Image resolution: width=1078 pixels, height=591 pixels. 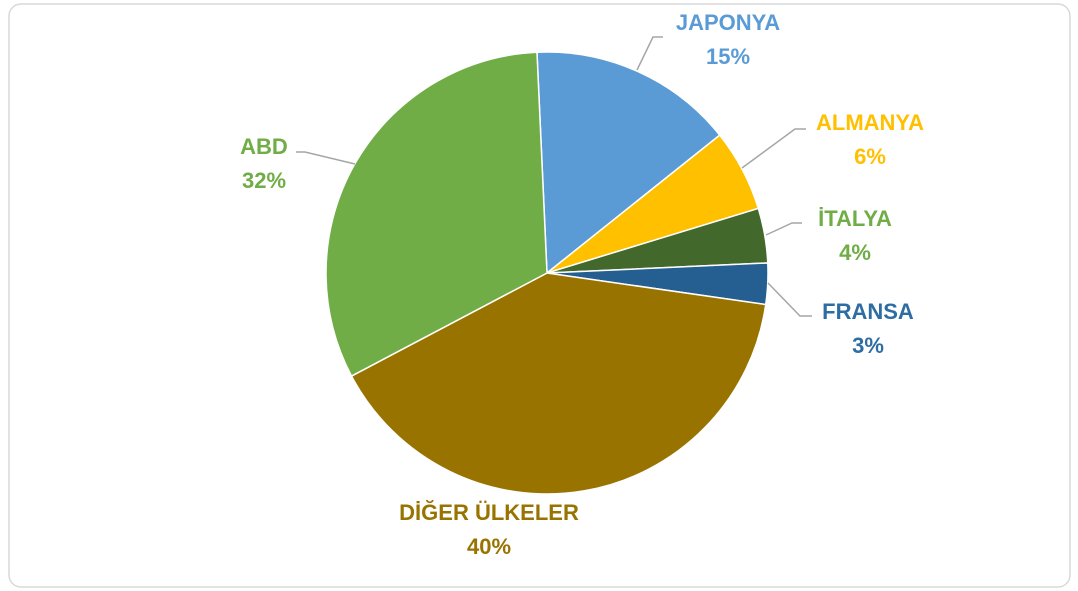 What do you see at coordinates (628, 163) in the screenshot?
I see `pie-slice-japonya` at bounding box center [628, 163].